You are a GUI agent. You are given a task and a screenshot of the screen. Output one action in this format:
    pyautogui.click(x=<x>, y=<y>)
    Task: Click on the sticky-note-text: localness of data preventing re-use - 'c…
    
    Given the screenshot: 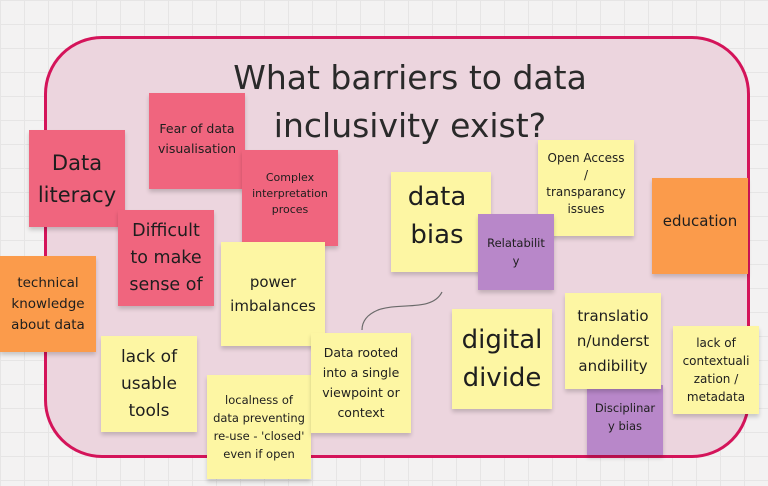 What is the action you would take?
    pyautogui.click(x=259, y=427)
    